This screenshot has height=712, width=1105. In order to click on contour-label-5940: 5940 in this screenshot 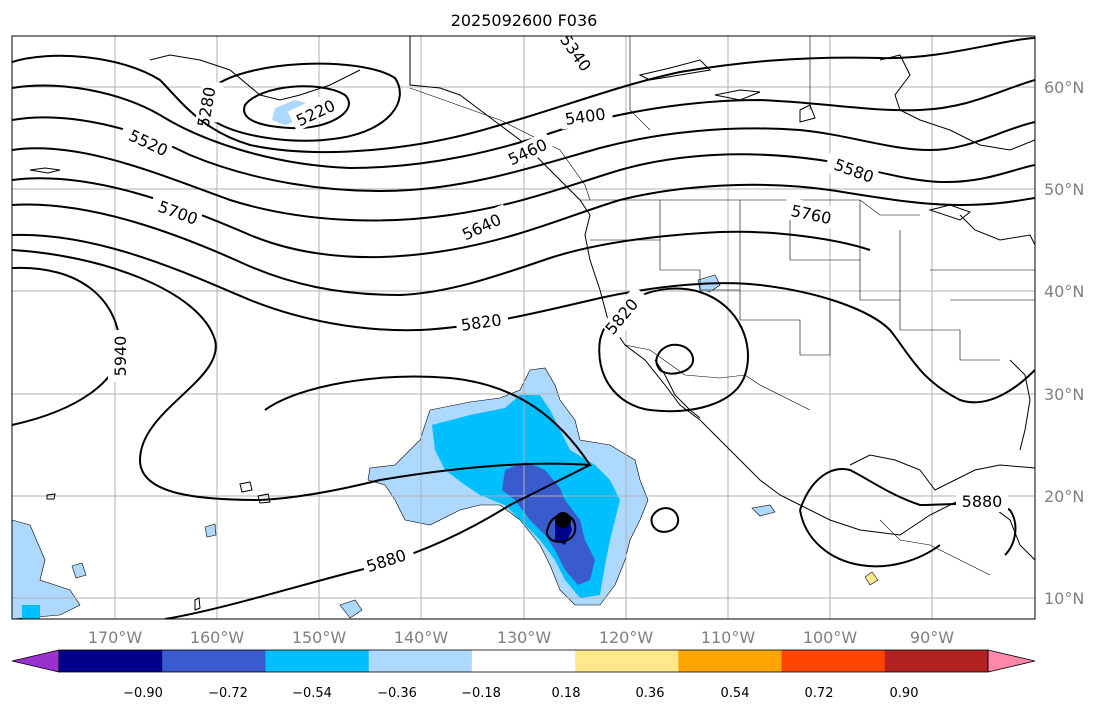, I will do `click(120, 356)`.